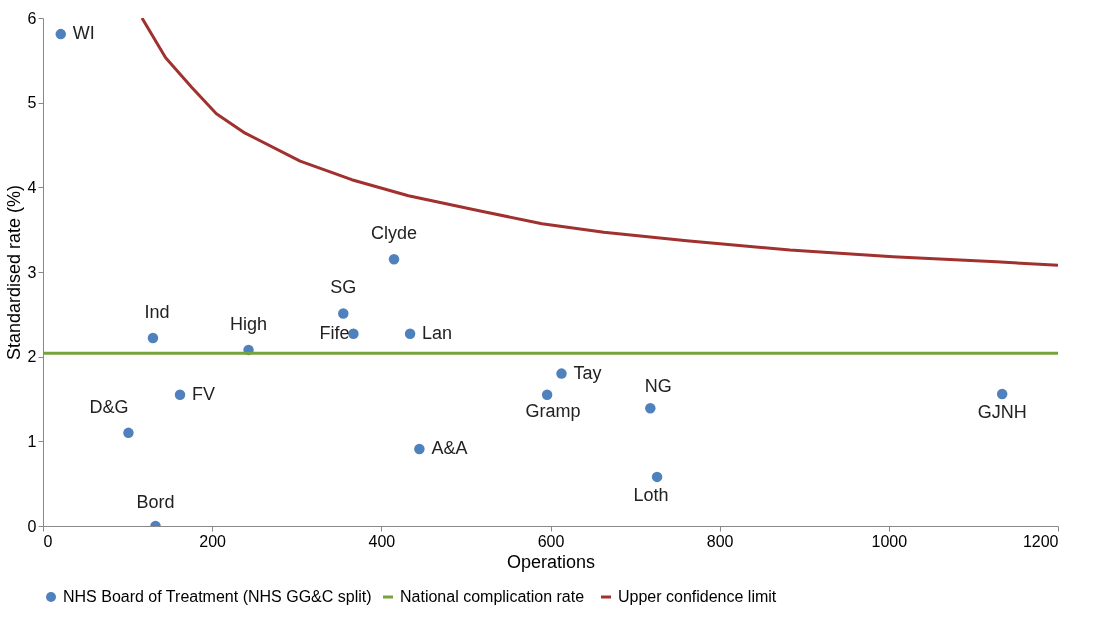  Describe the element at coordinates (32, 441) in the screenshot. I see `y-tick-label: 1` at that location.